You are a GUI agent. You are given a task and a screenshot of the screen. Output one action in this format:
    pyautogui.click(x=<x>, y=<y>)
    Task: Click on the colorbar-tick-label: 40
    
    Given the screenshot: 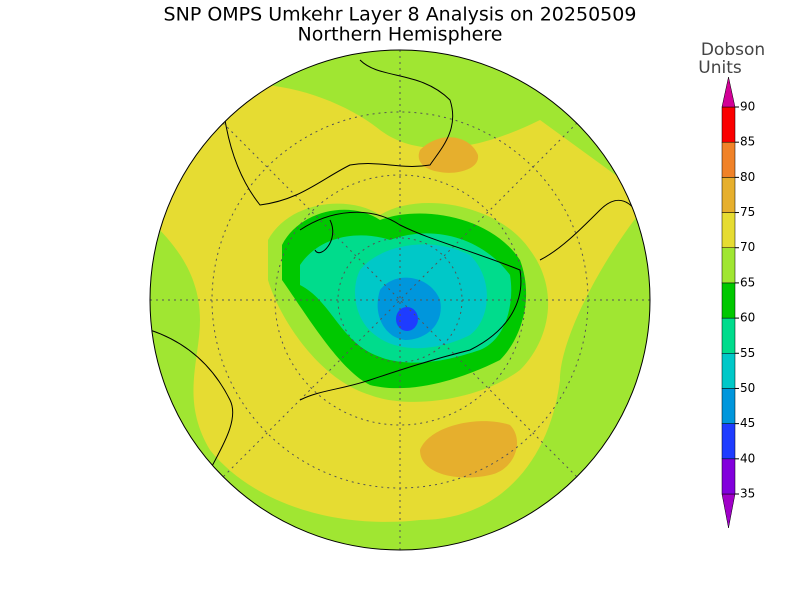 What is the action you would take?
    pyautogui.click(x=747, y=458)
    